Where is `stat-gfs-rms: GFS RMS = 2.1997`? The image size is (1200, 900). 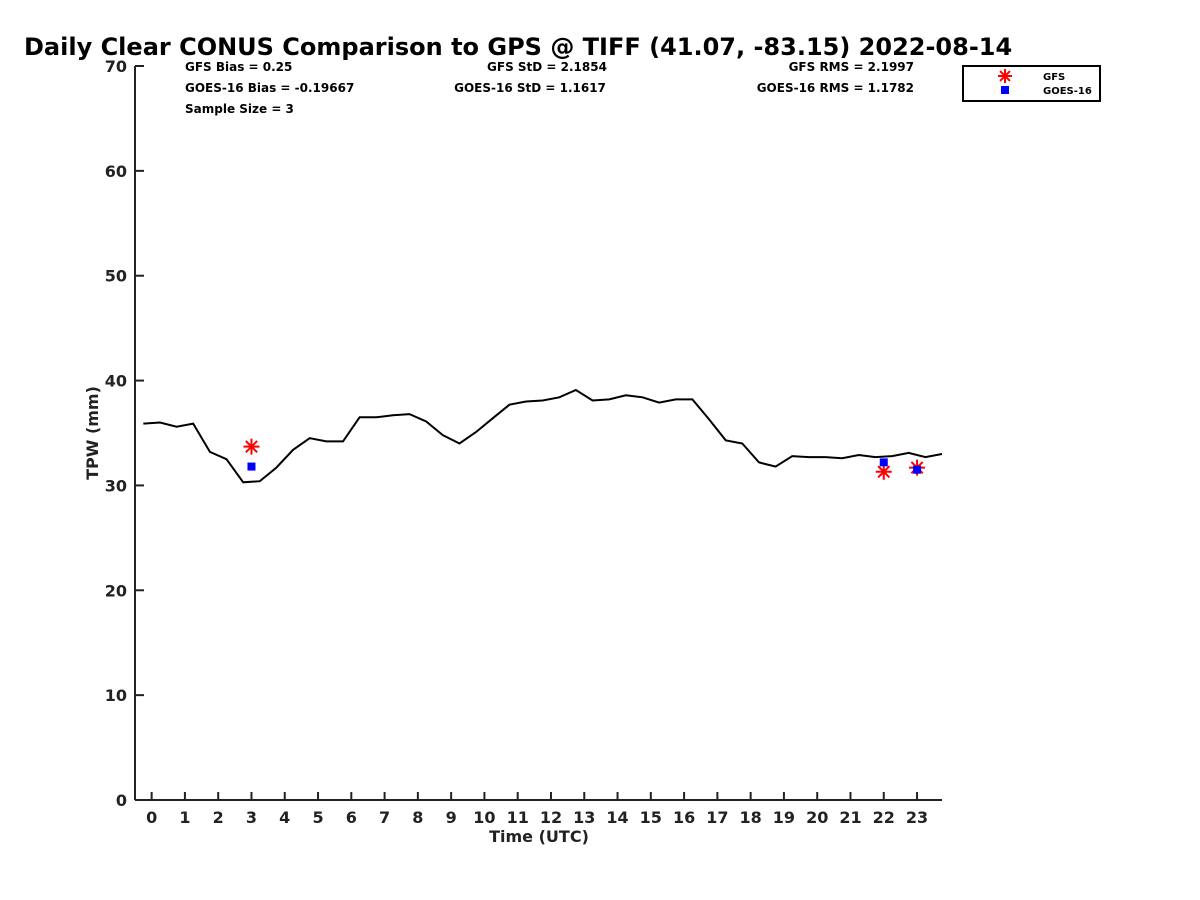
stat-gfs-rms: GFS RMS = 2.1997 is located at coordinates (851, 67).